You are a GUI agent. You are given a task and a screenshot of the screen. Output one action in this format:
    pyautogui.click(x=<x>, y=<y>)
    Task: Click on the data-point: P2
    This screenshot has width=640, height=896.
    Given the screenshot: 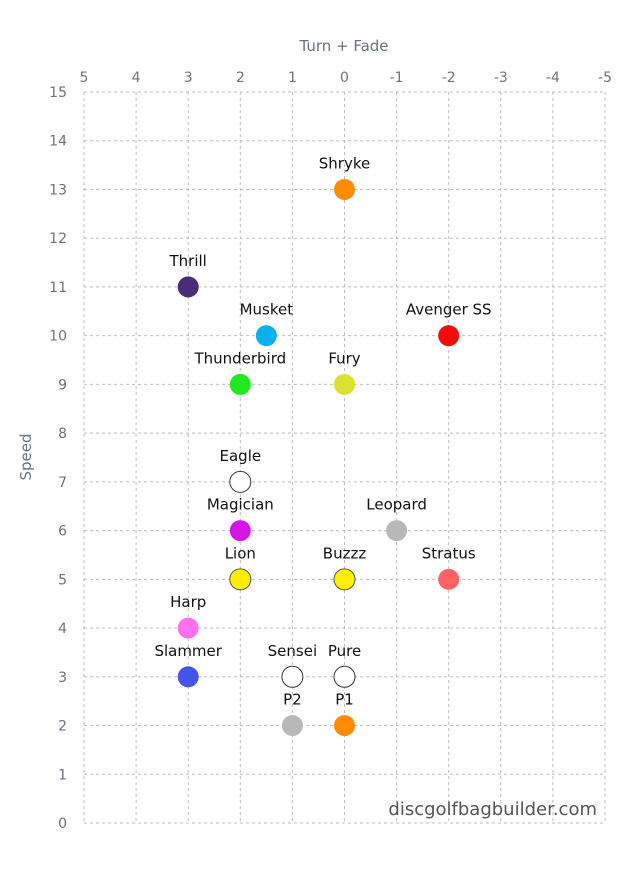 What is the action you would take?
    pyautogui.click(x=292, y=714)
    